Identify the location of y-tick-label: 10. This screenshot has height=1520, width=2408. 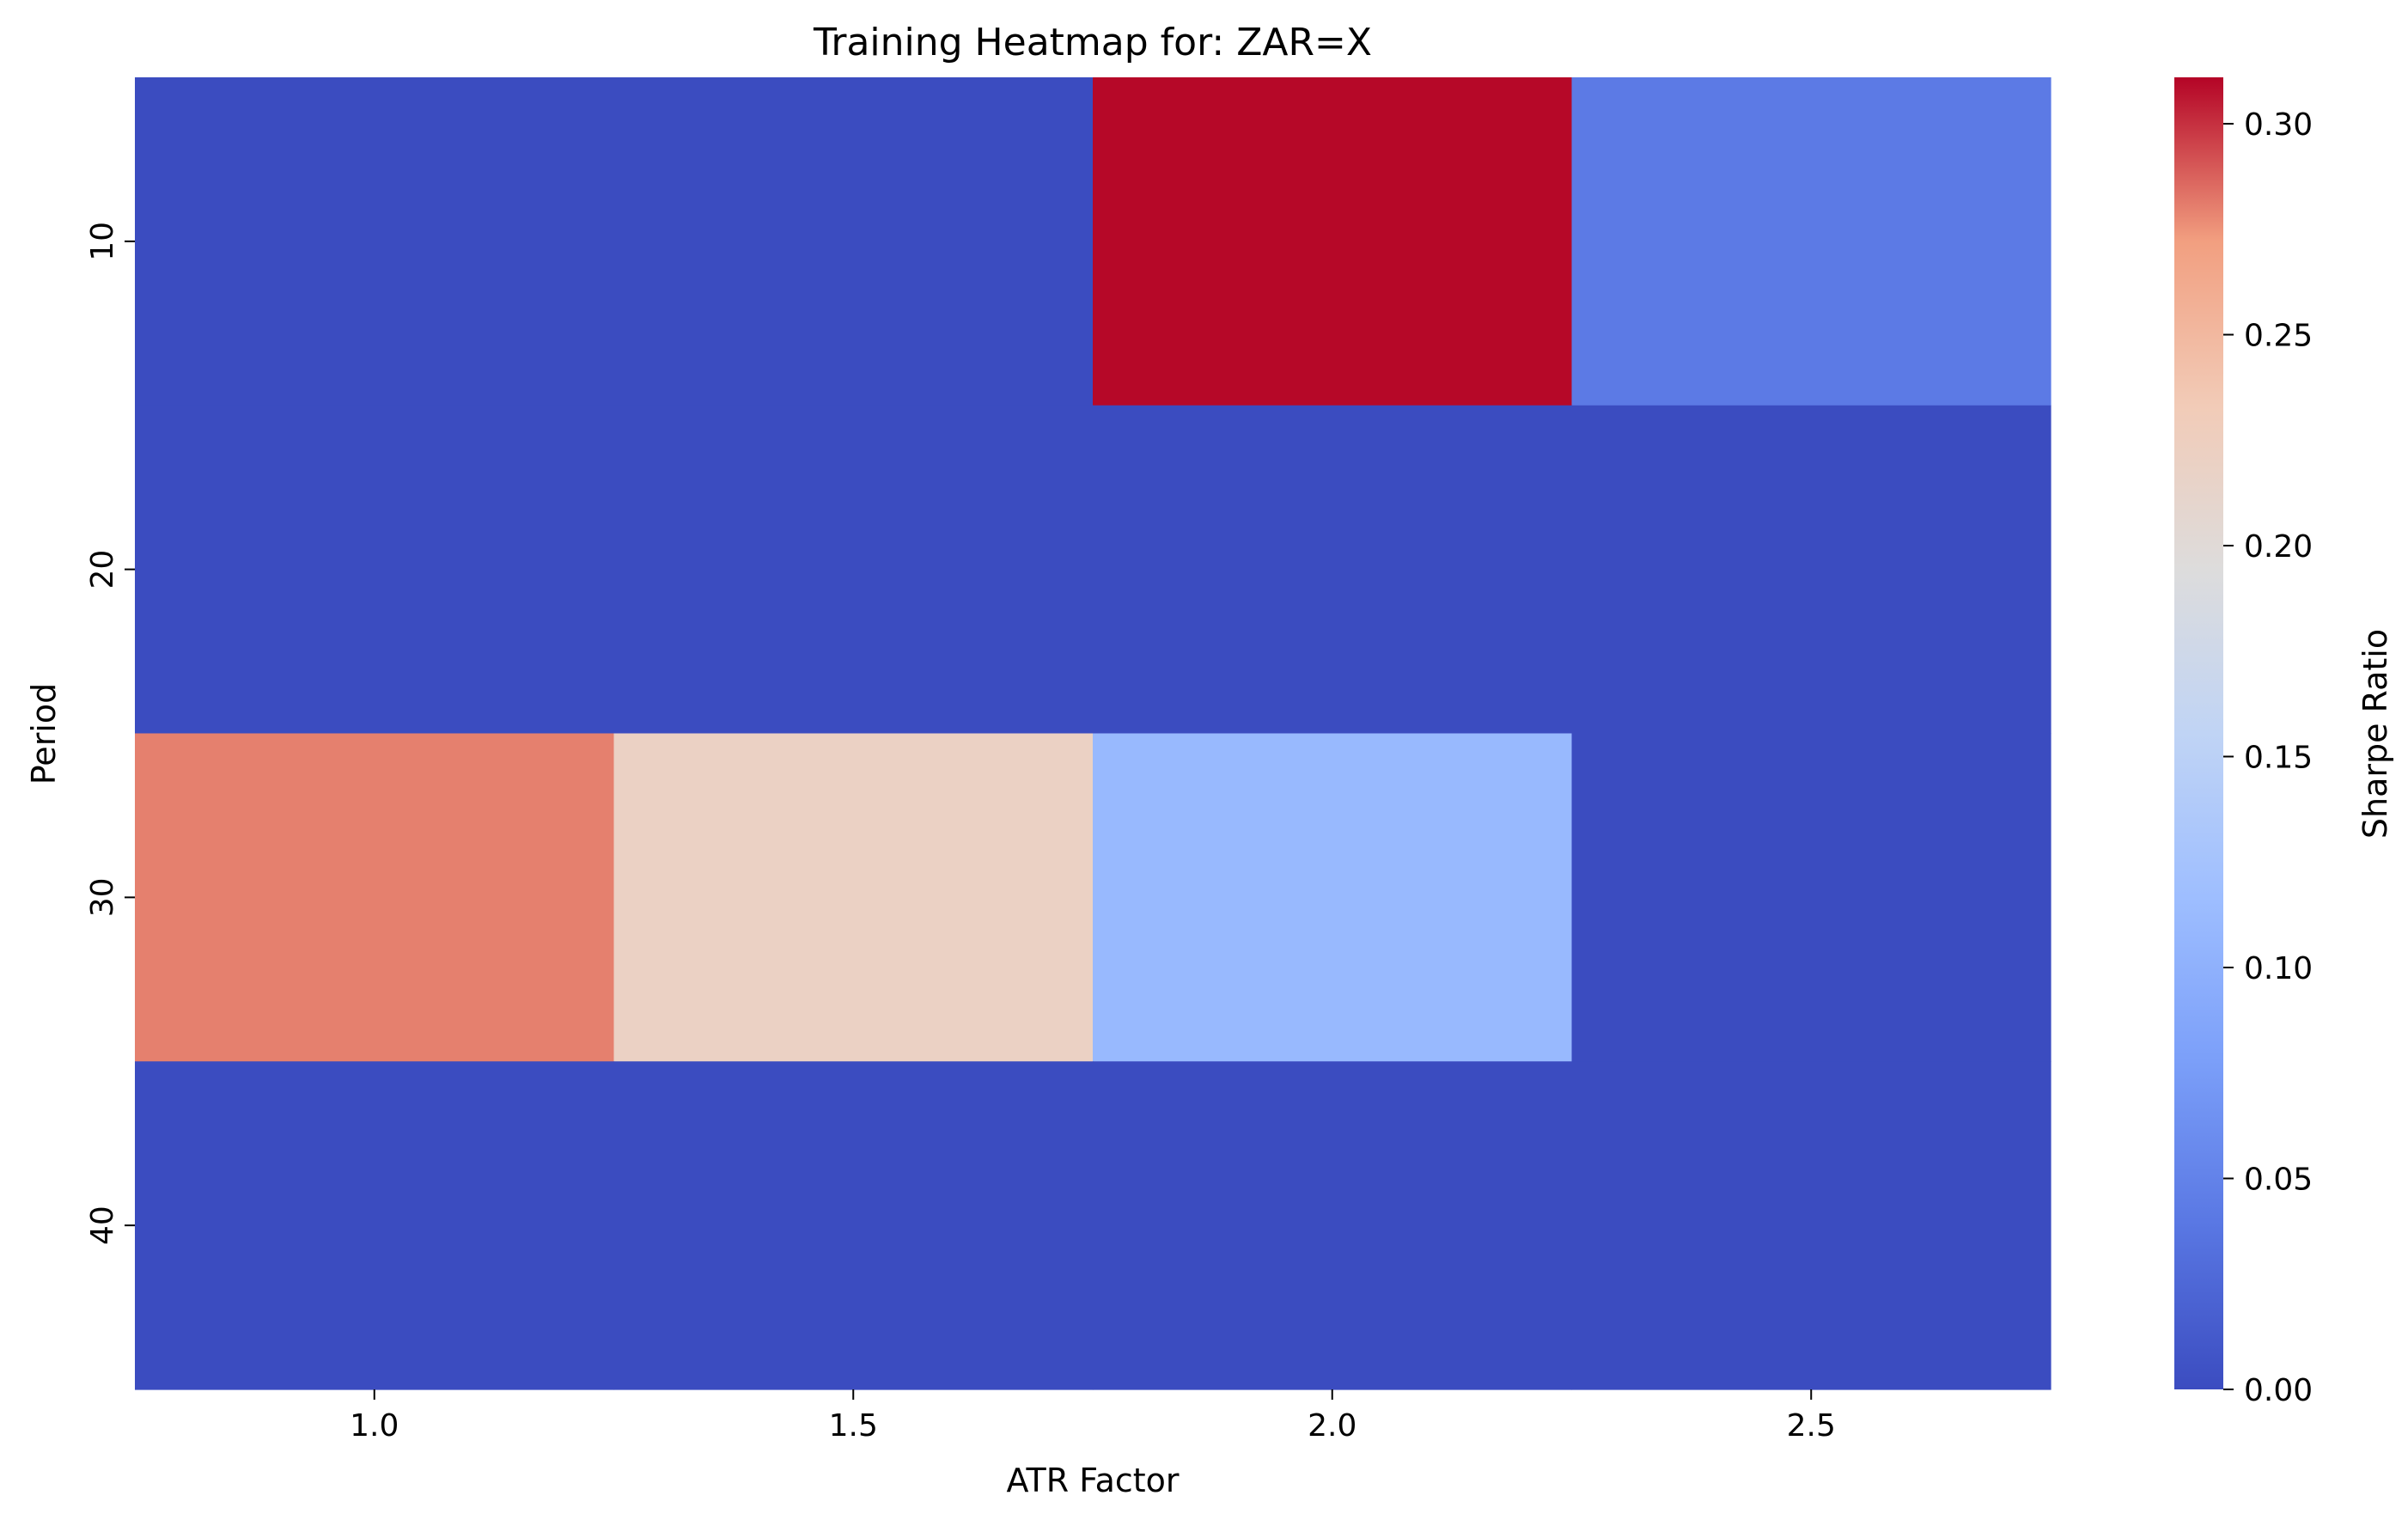
(102, 241).